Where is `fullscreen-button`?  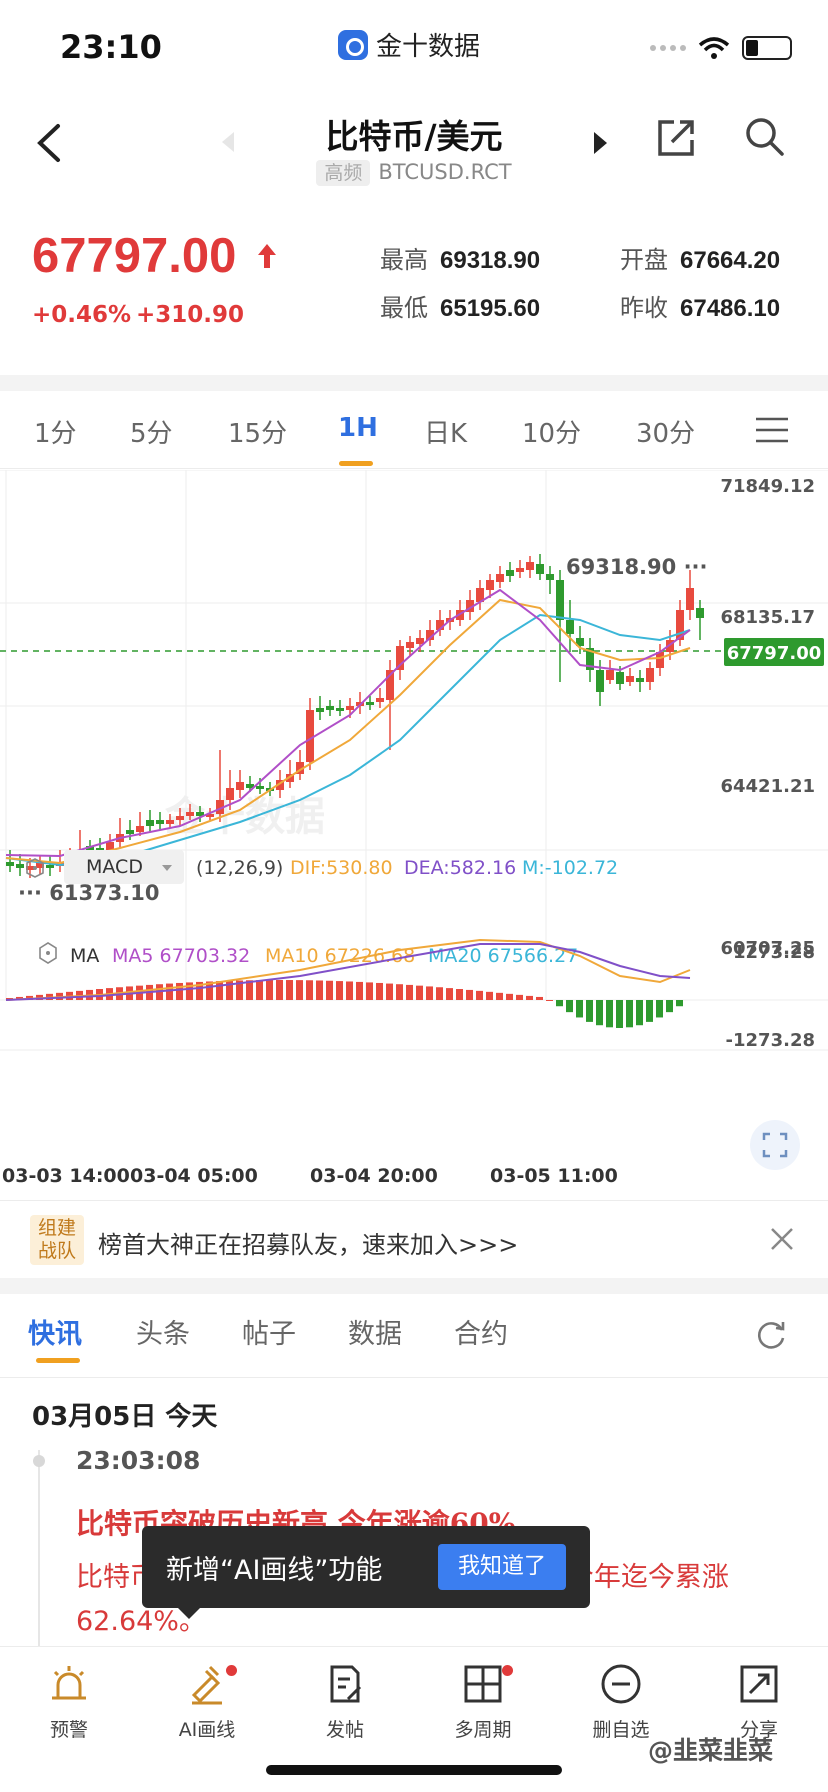
fullscreen-button is located at coordinates (775, 1145).